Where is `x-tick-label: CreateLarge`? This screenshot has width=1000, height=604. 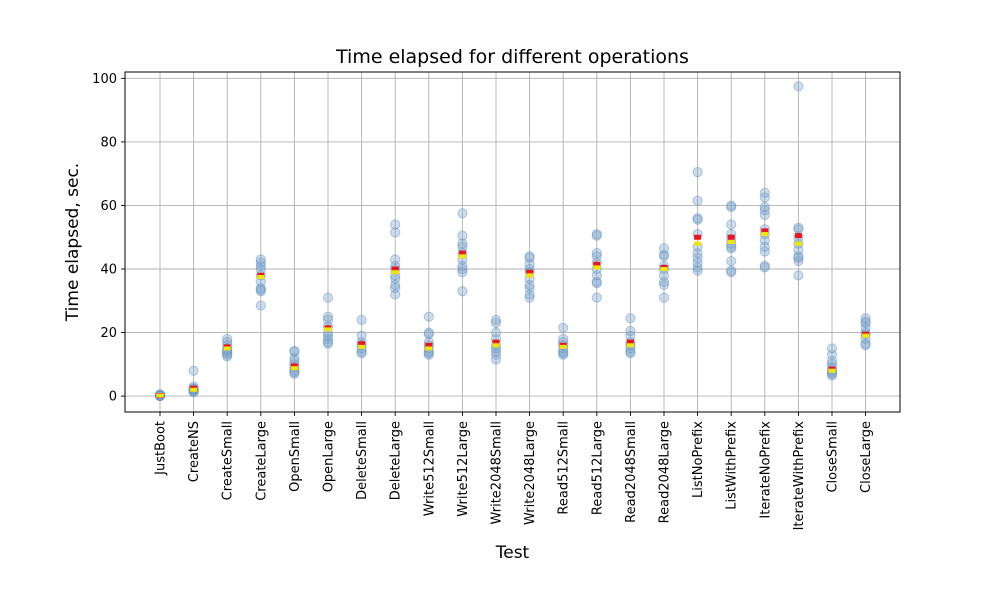 x-tick-label: CreateLarge is located at coordinates (261, 461).